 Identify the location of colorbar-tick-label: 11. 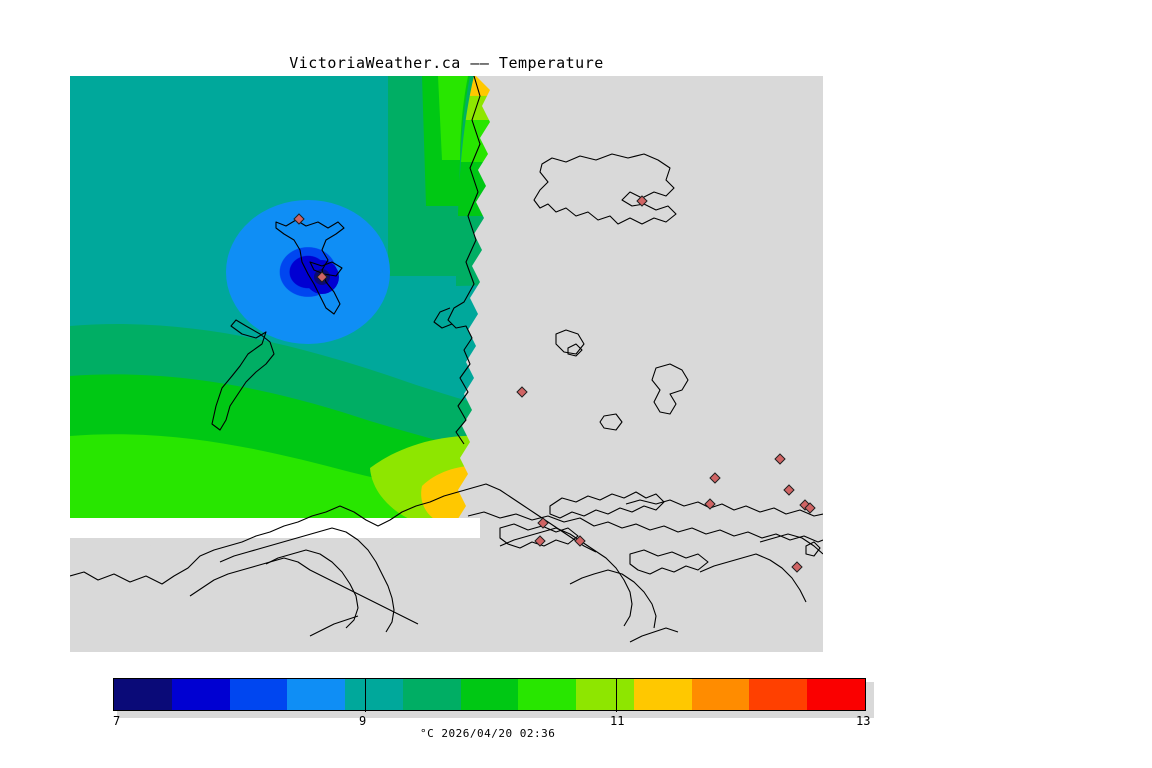
(617, 721).